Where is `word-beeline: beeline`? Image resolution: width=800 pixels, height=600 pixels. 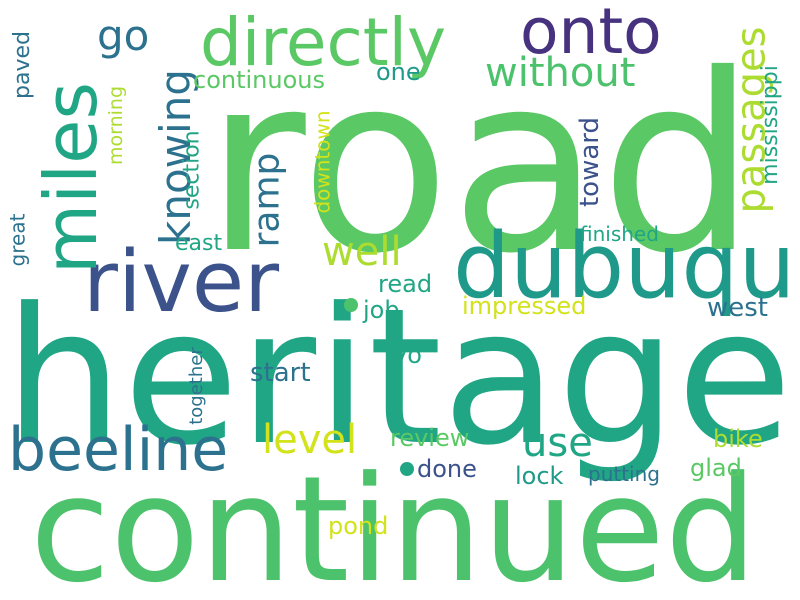
word-beeline: beeline is located at coordinates (118, 450).